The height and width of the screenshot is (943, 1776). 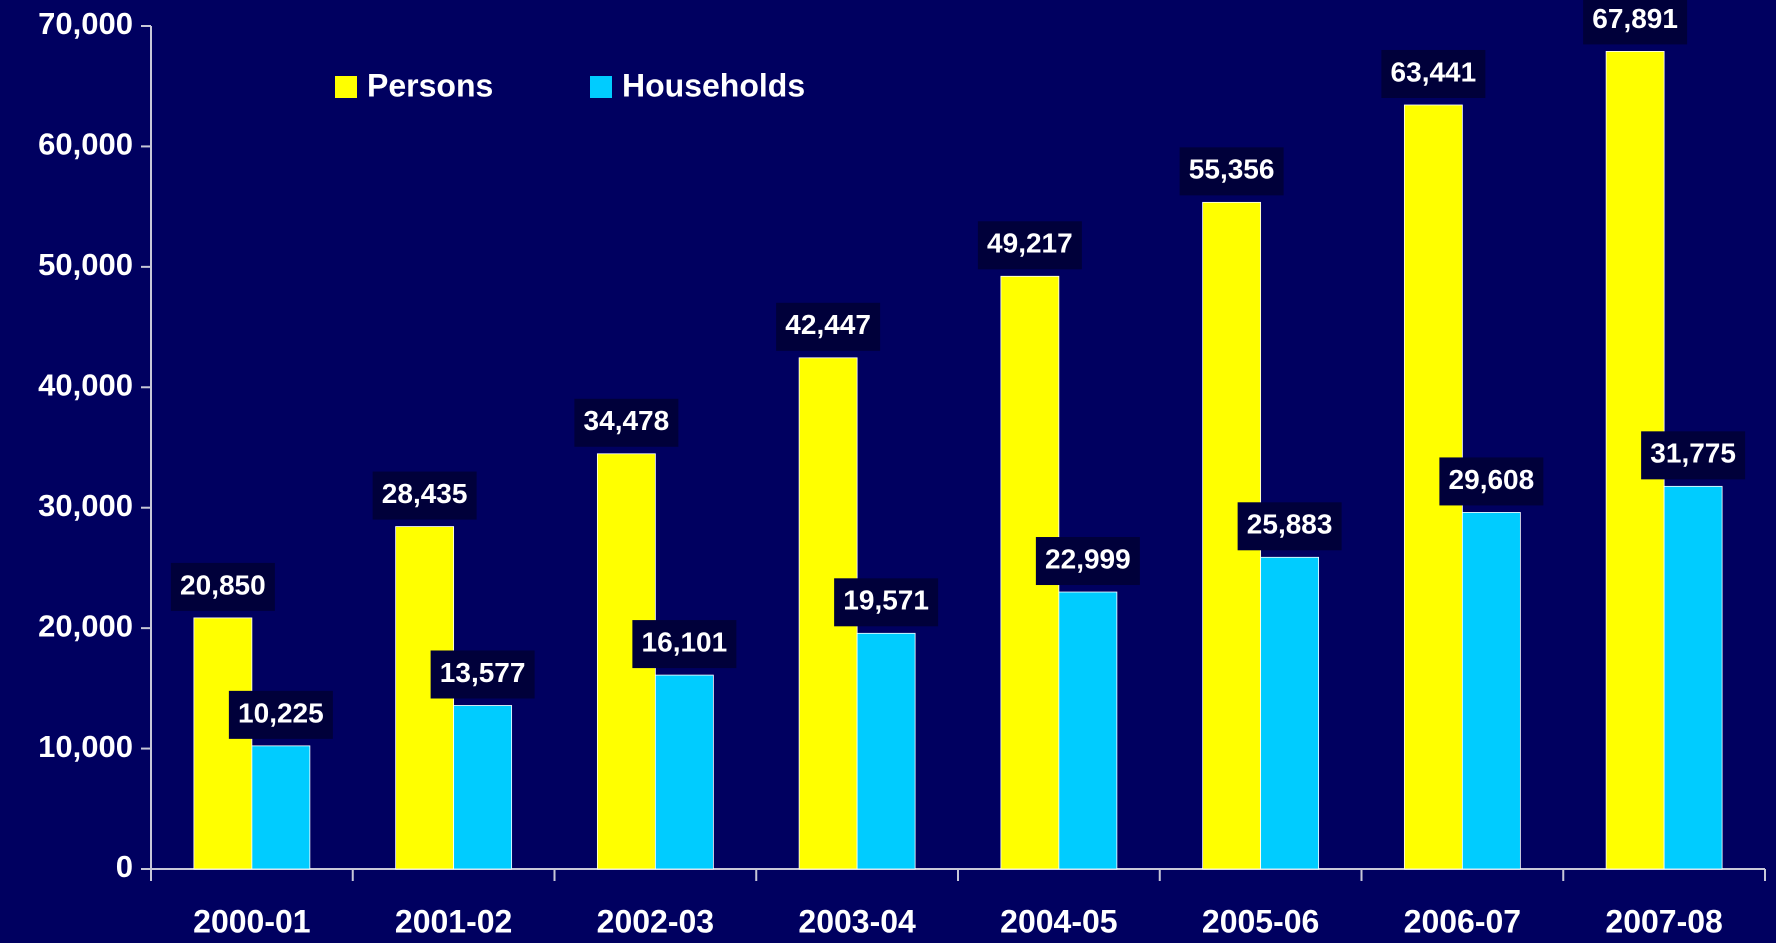 What do you see at coordinates (1663, 921) in the screenshot?
I see `x-tick-label: 2007-08` at bounding box center [1663, 921].